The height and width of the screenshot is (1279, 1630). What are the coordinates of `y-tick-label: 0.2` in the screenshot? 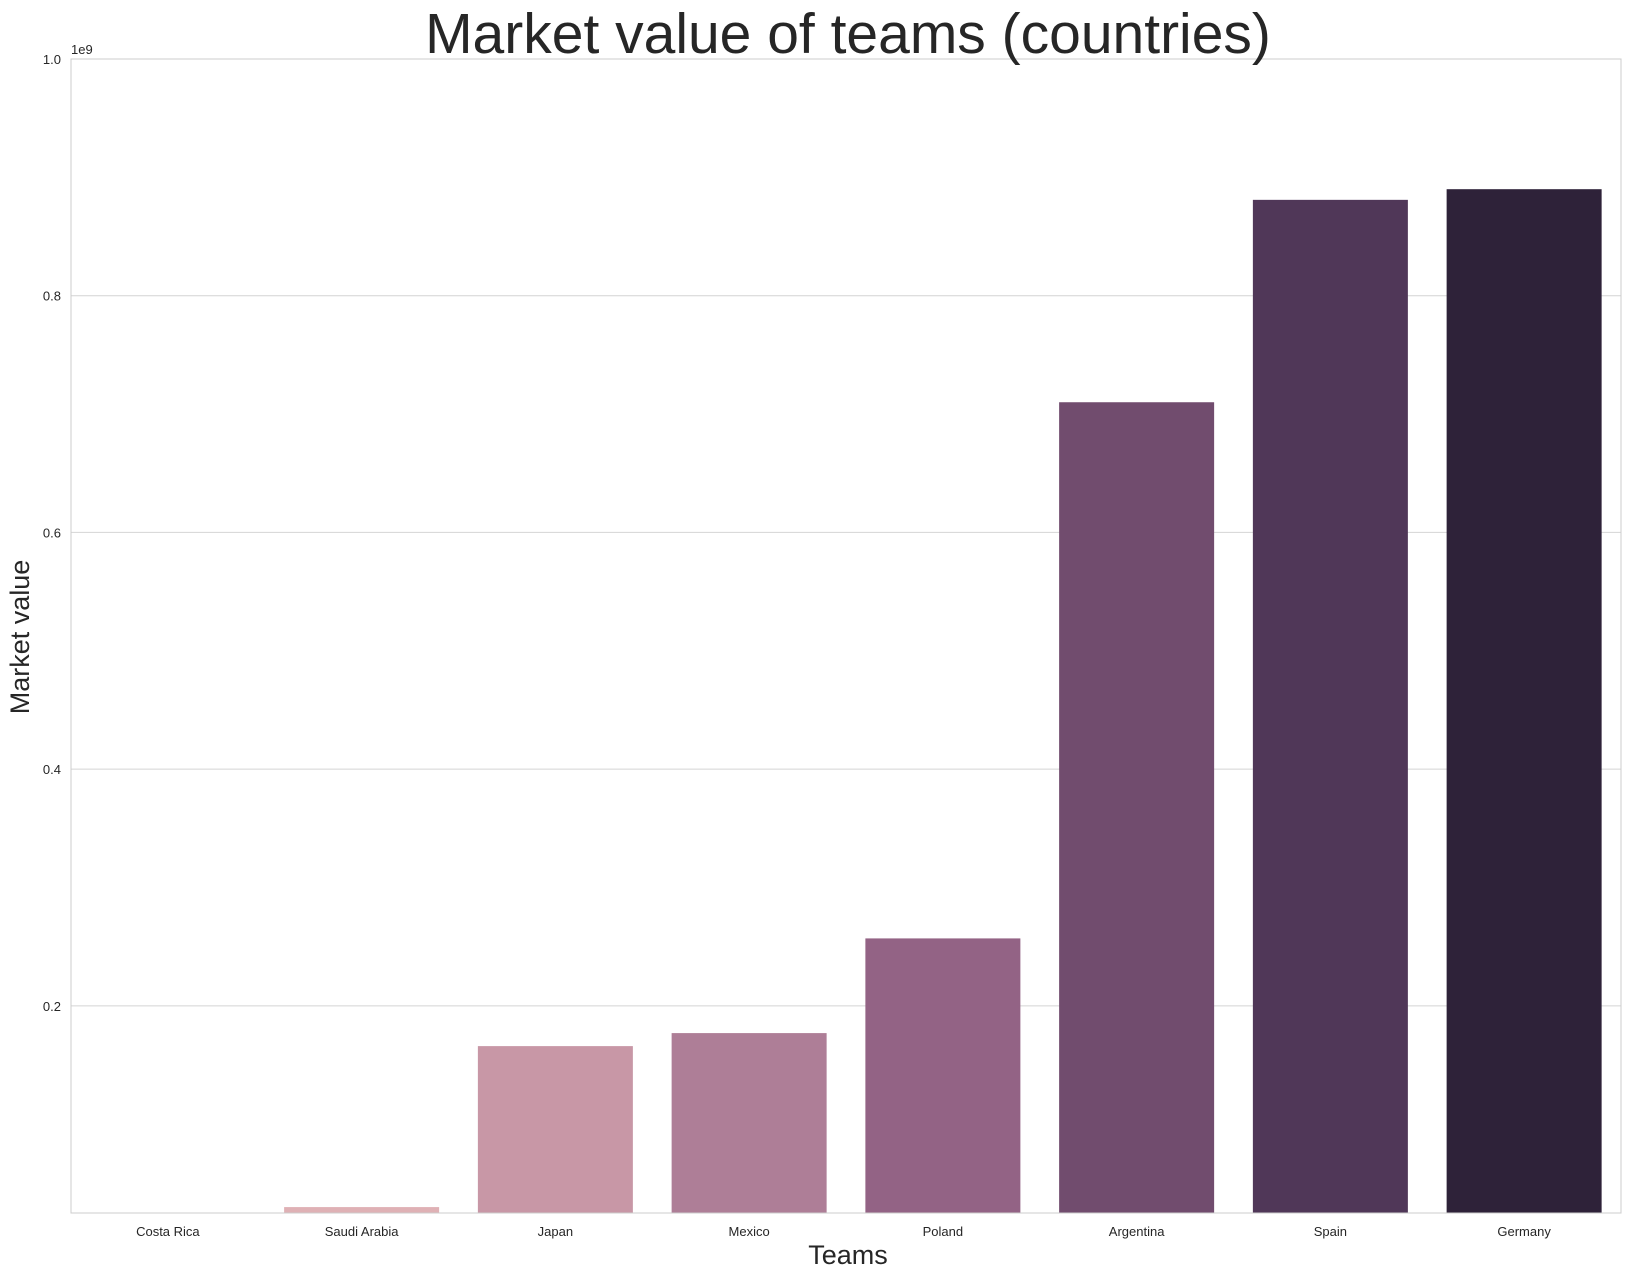 It's located at (52, 1006).